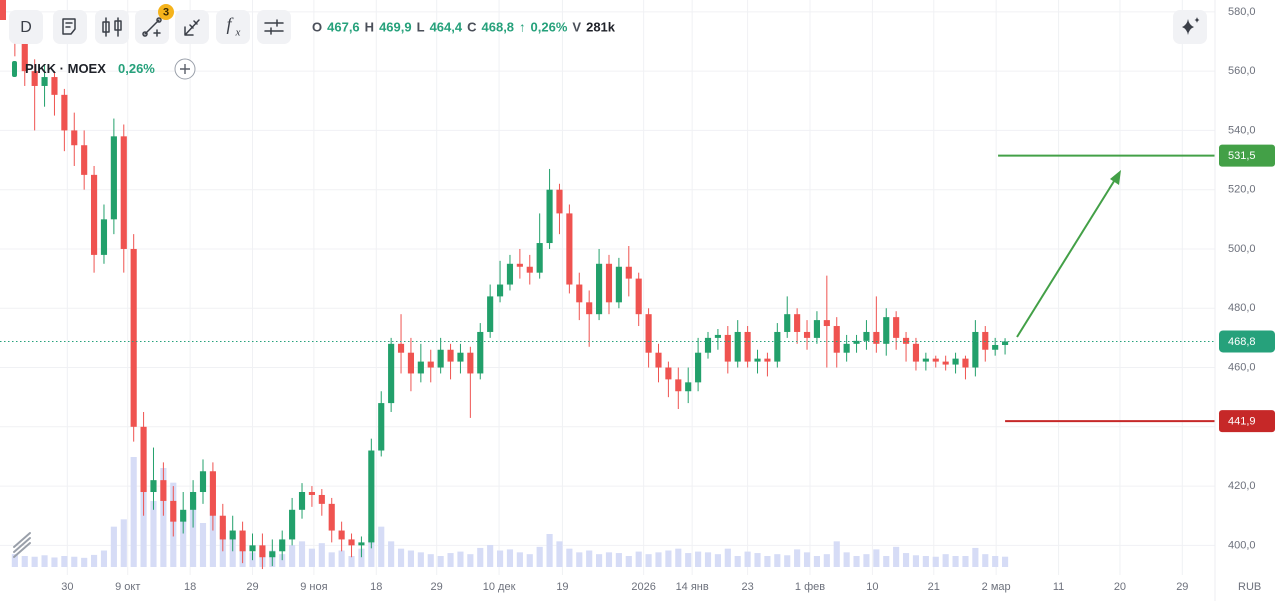 This screenshot has width=1280, height=601. What do you see at coordinates (464, 26) in the screenshot?
I see `ohlc-header: O 467,6 H 469,9 L 464,4 C 468,8 ↑ 0,26% V 281k` at bounding box center [464, 26].